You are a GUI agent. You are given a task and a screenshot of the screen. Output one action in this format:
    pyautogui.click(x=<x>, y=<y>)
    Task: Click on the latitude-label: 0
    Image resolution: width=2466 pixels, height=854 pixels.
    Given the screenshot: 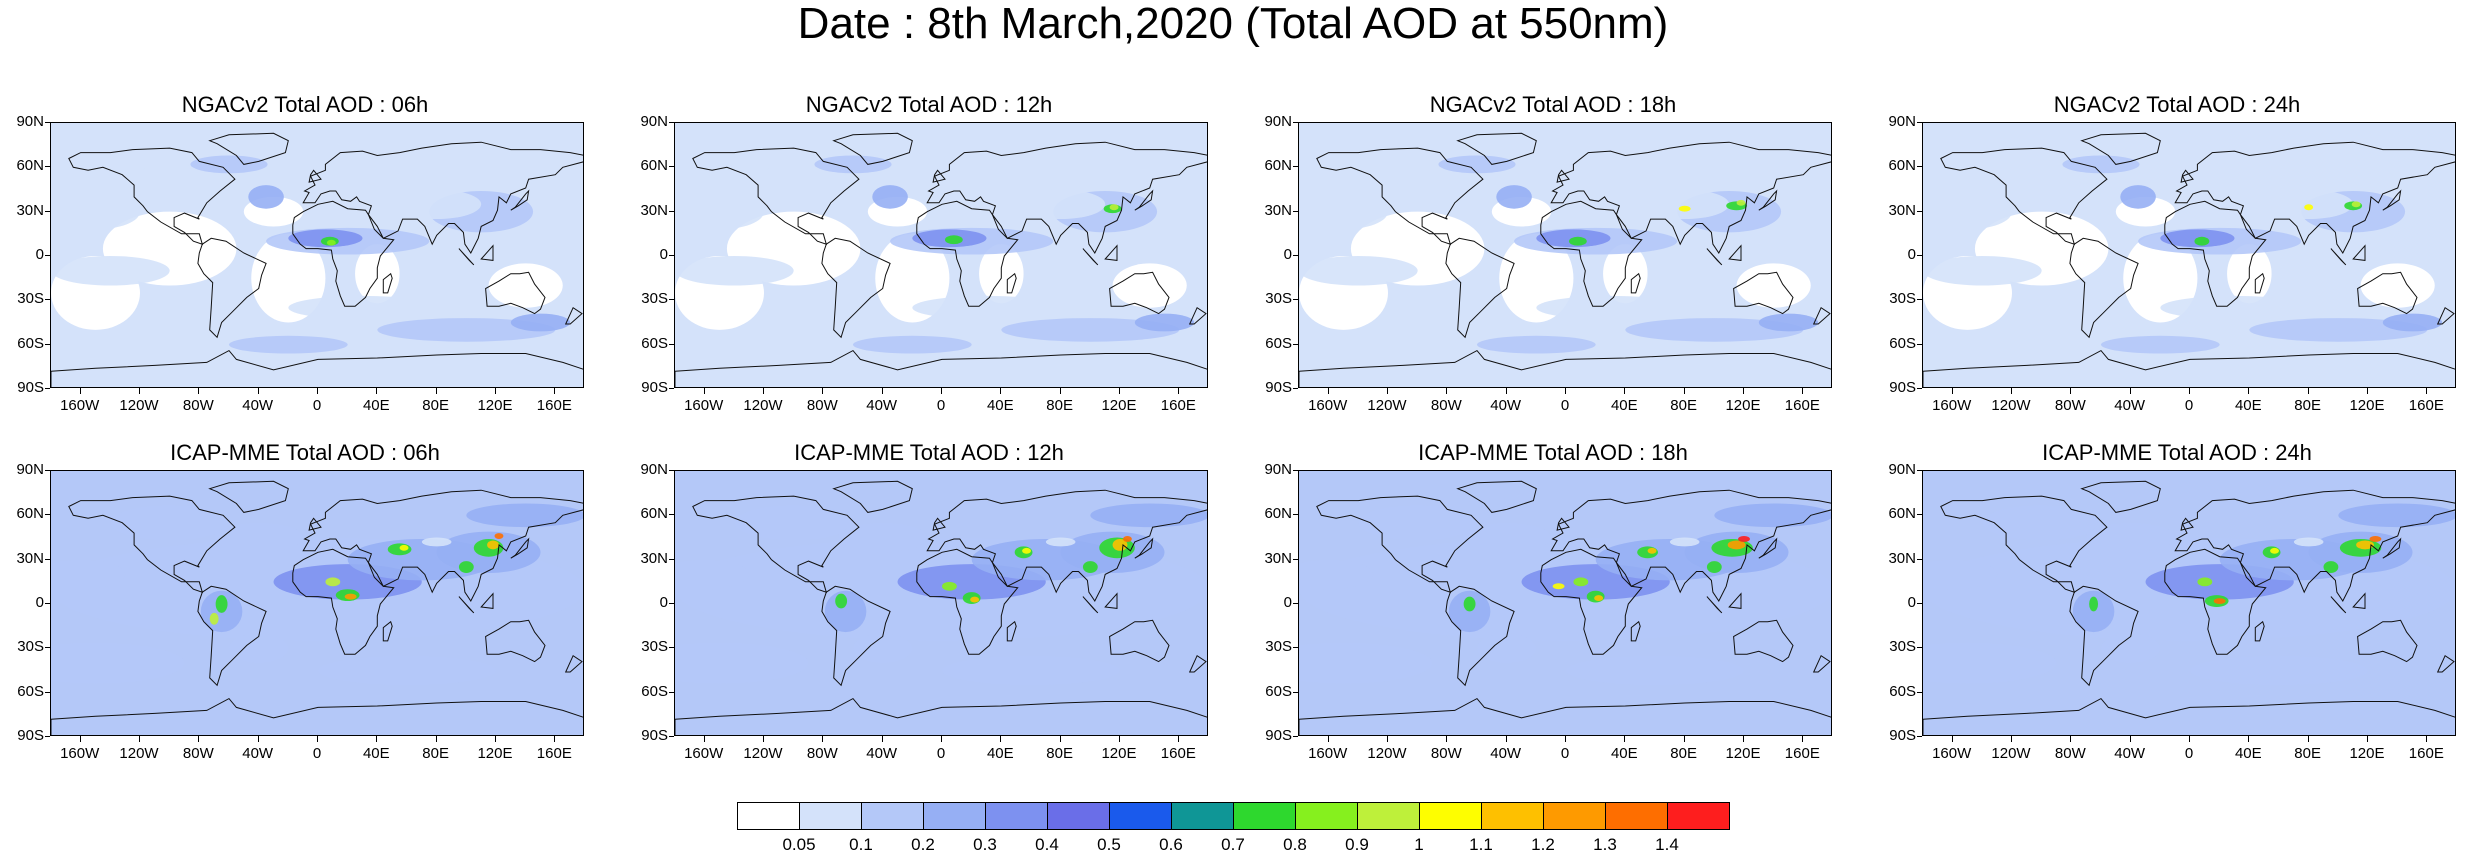 What is the action you would take?
    pyautogui.click(x=1911, y=254)
    